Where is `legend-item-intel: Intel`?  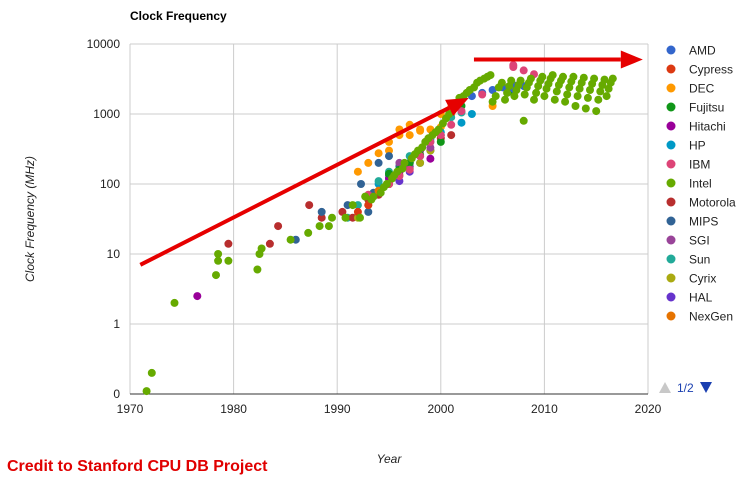
legend-item-intel: Intel is located at coordinates (689, 184).